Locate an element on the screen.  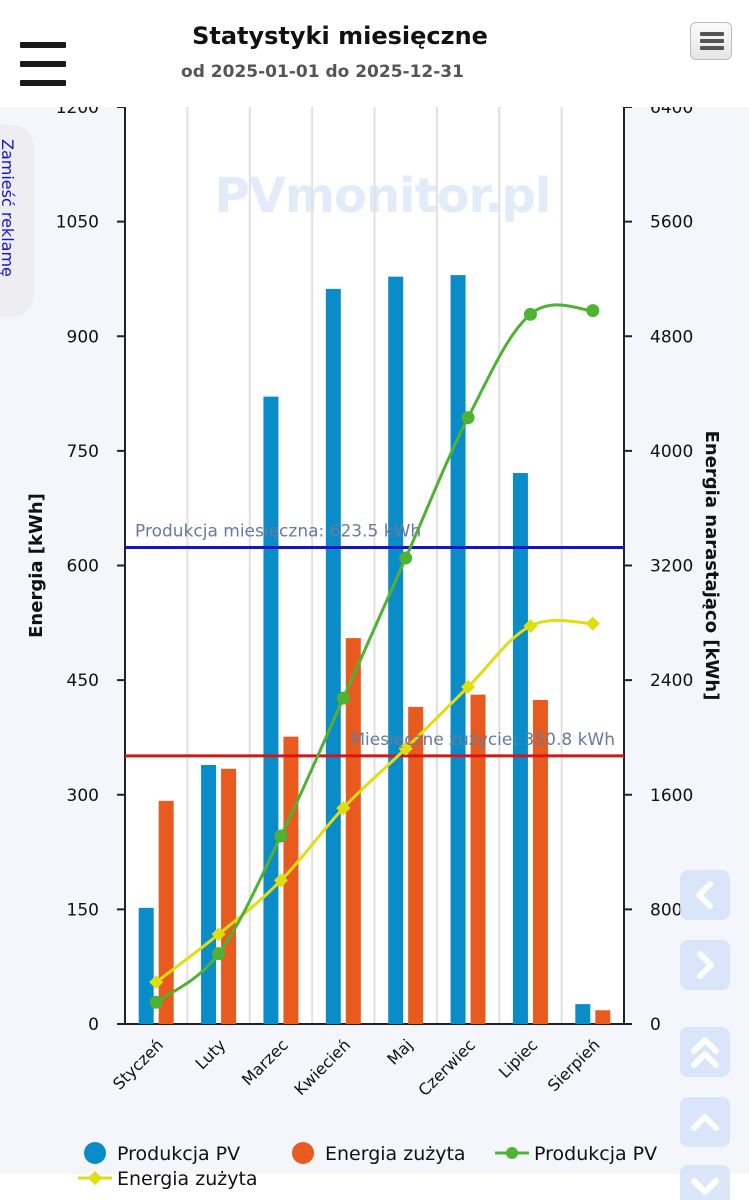
page-subtitle: od 2025-01-01 do 2025-12-31 is located at coordinates (322, 72).